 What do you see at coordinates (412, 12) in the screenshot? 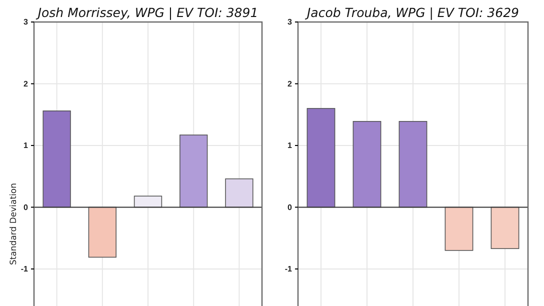
I see `chart-title: Jacob Trouba, WPG | EV TOI: 3629` at bounding box center [412, 12].